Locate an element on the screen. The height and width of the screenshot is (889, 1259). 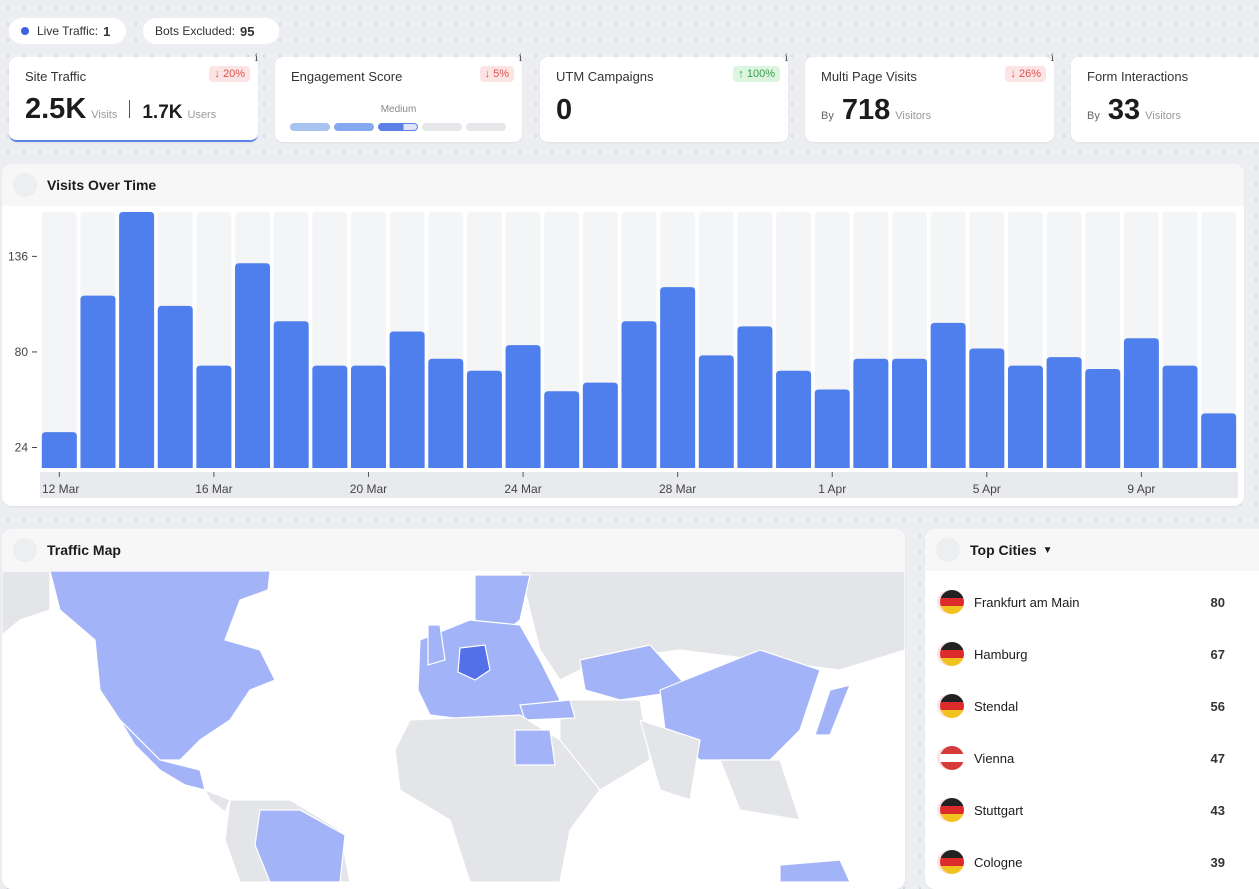
x-tick-label: 12 Mar is located at coordinates (60, 489).